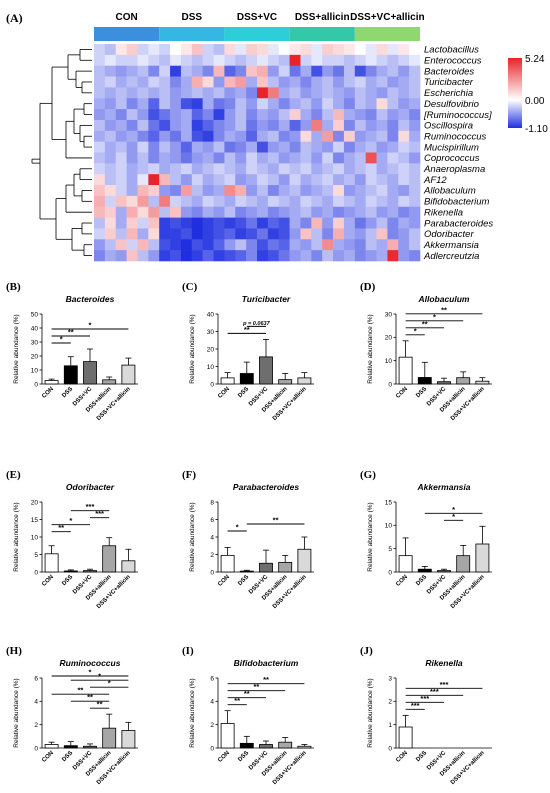 Image resolution: width=550 pixels, height=793 pixels. What do you see at coordinates (366, 651) in the screenshot?
I see `panel-label: (J)` at bounding box center [366, 651].